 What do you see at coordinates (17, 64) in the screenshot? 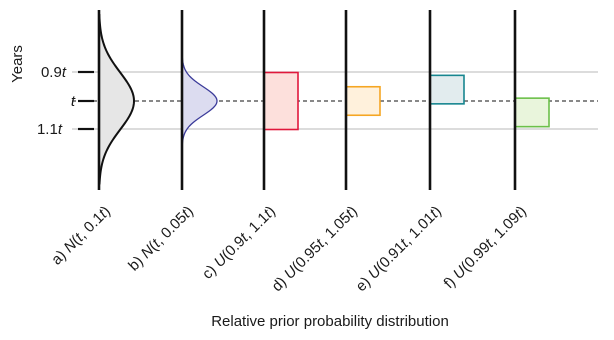
I see `y-axis-label: Years` at bounding box center [17, 64].